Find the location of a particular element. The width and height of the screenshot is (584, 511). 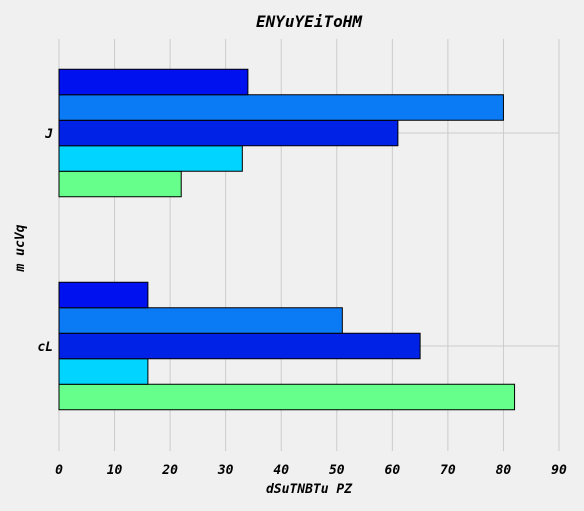

x-tick-label: 30 is located at coordinates (225, 470).